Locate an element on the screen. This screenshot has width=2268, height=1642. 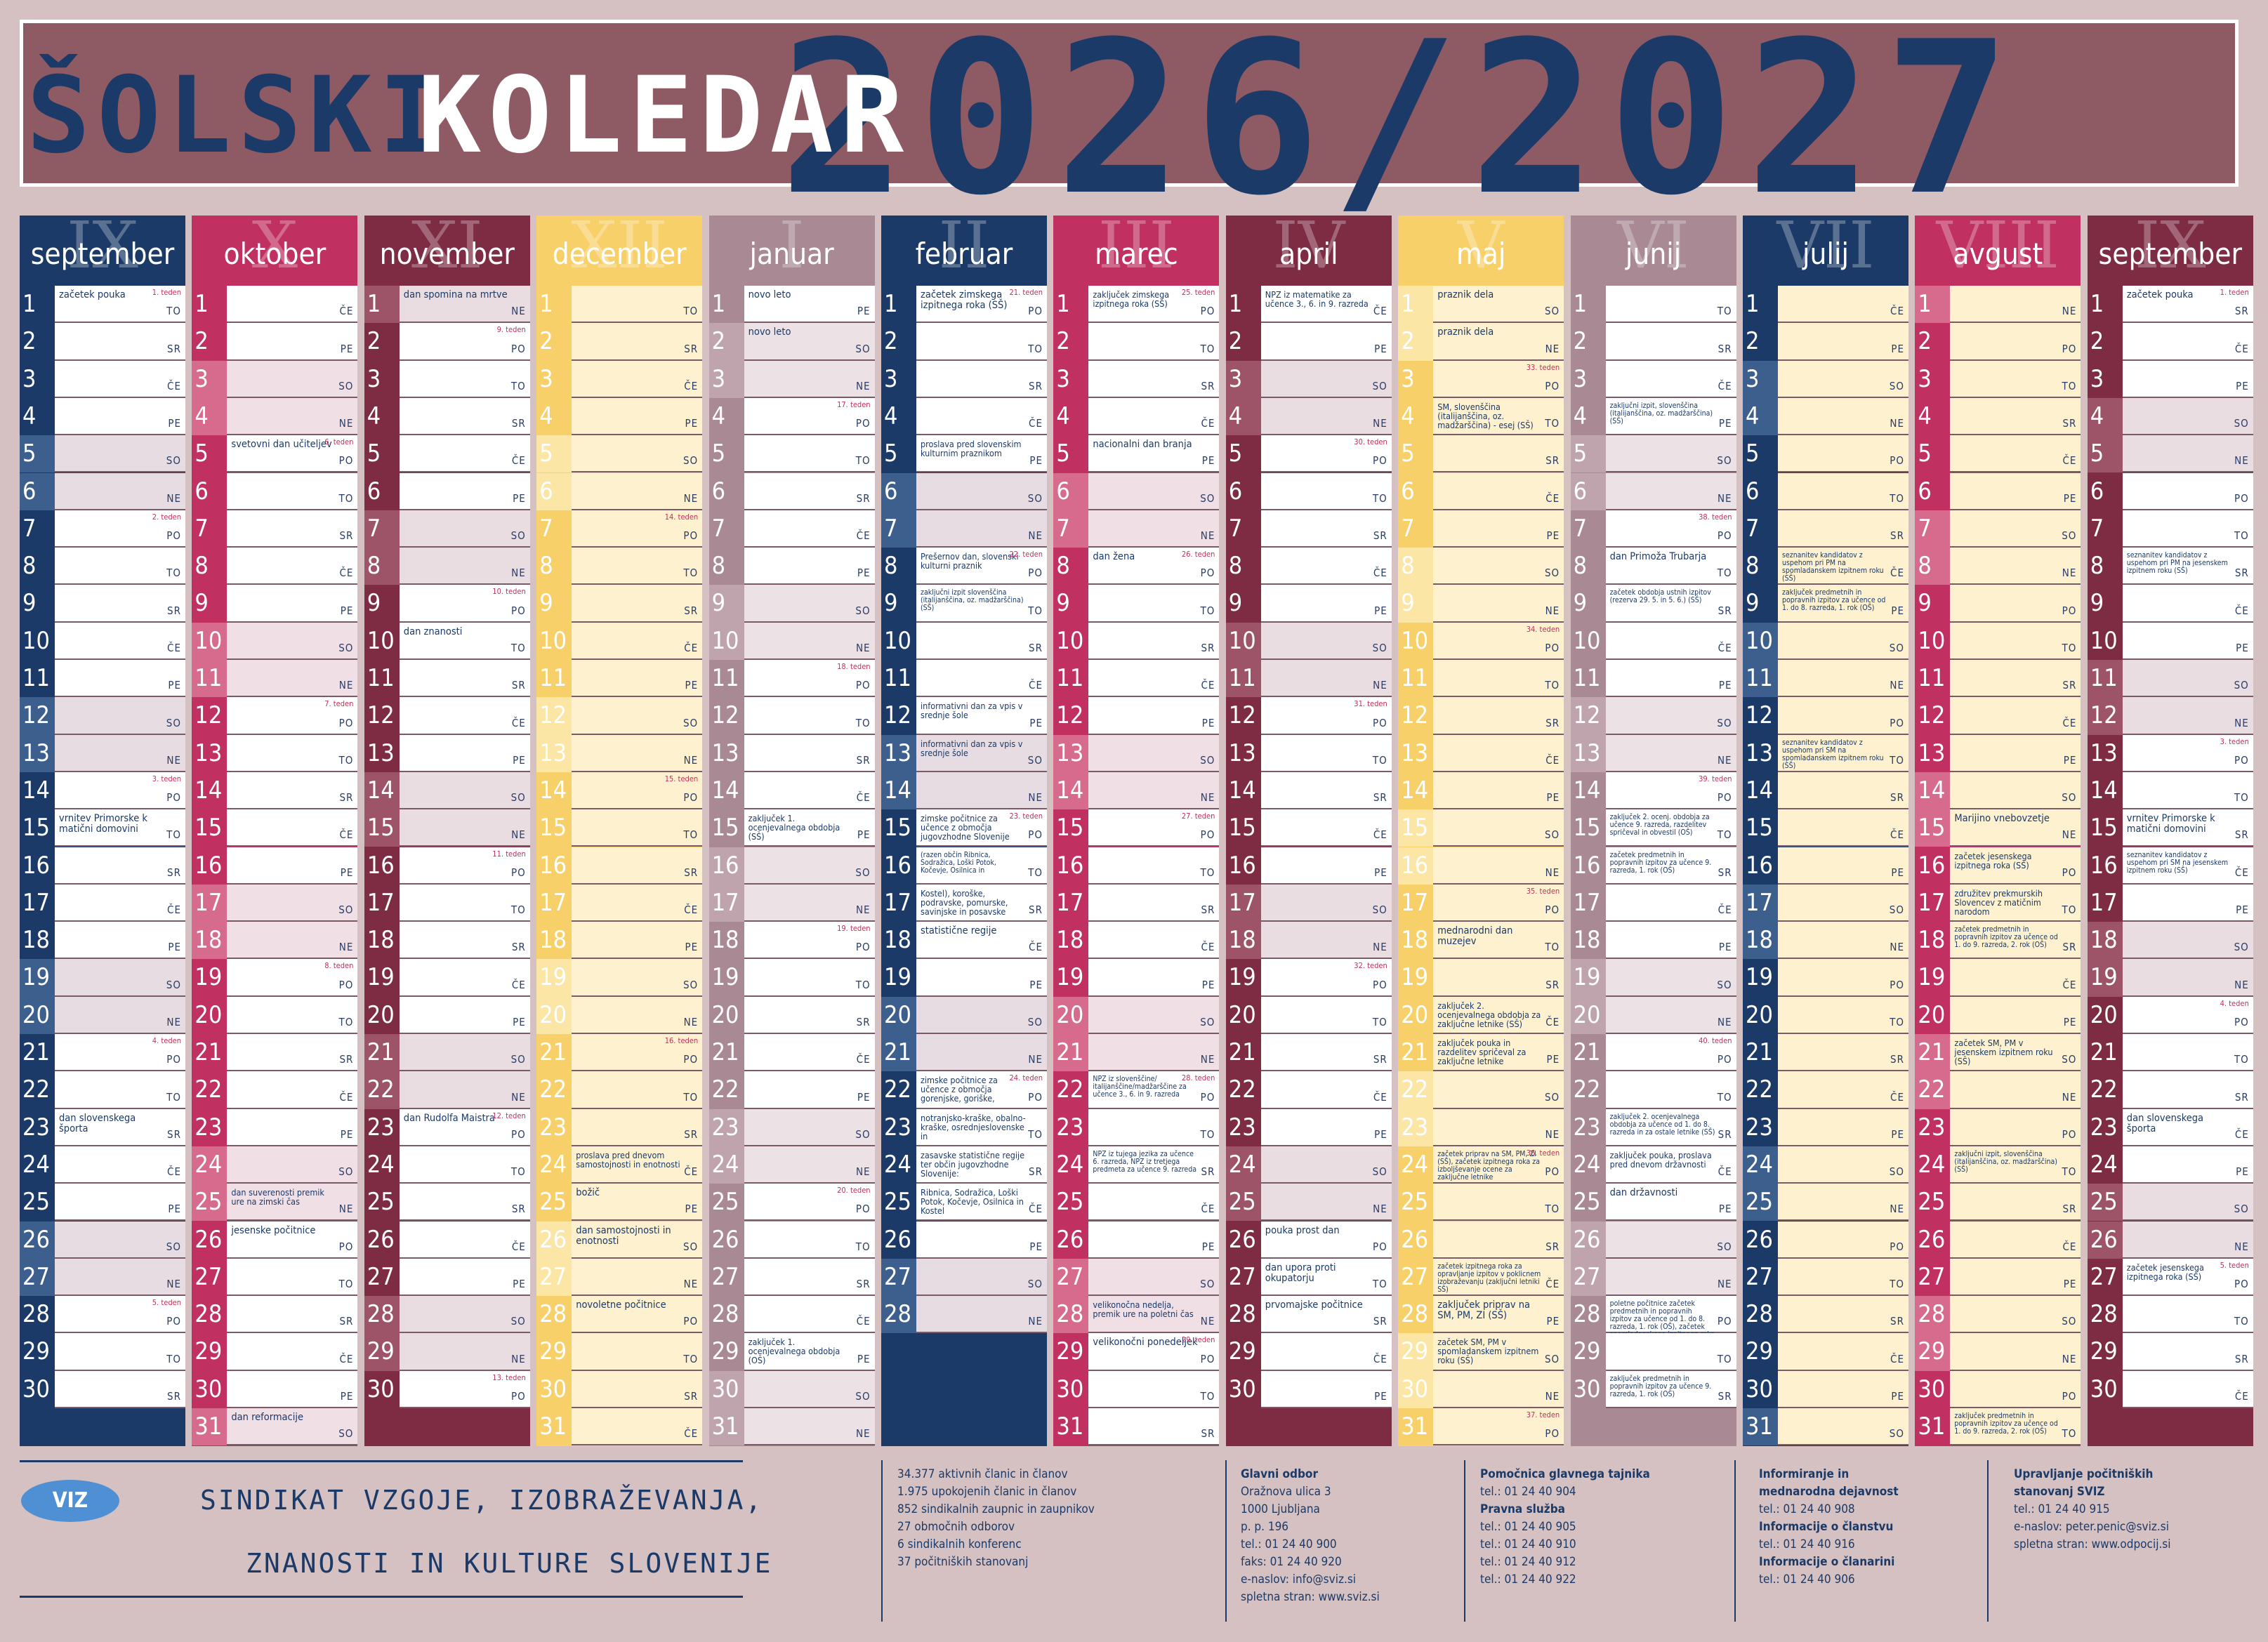
day-number: 29 is located at coordinates (1760, 1352).